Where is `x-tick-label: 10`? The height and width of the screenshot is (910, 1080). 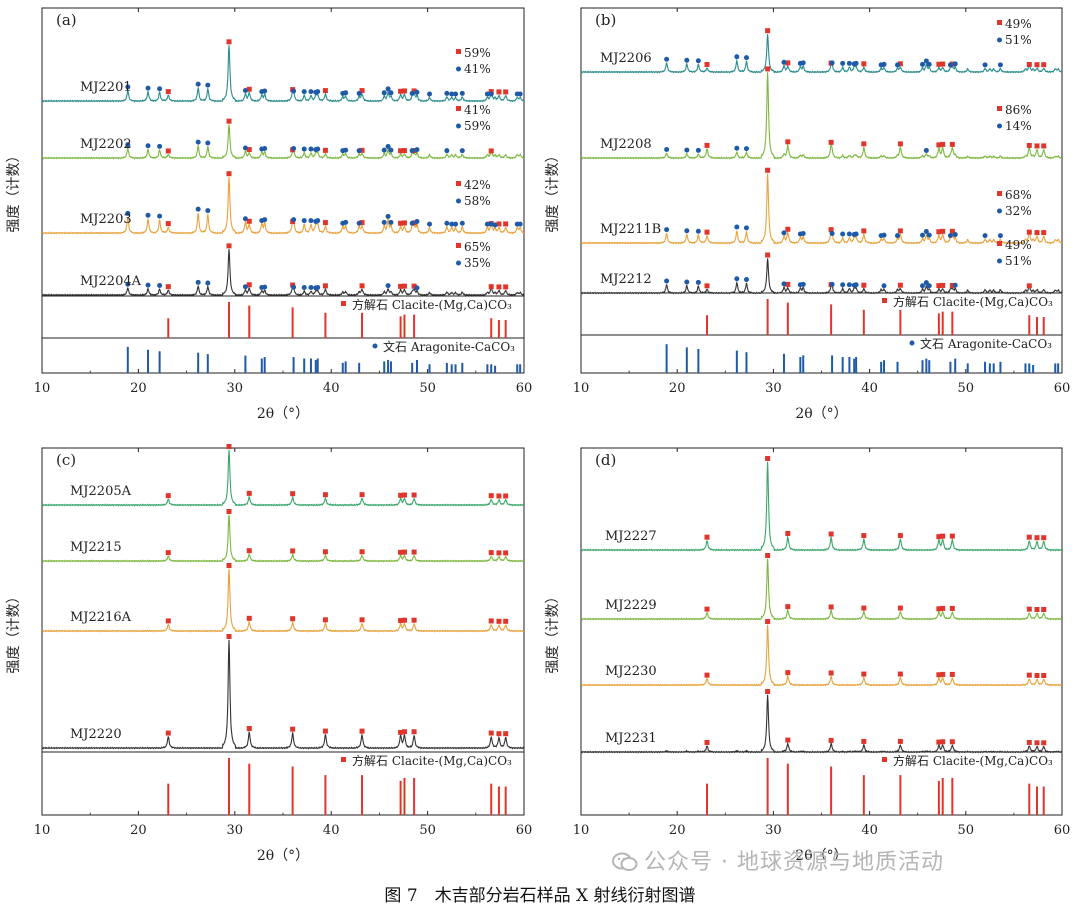 x-tick-label: 10 is located at coordinates (42, 830).